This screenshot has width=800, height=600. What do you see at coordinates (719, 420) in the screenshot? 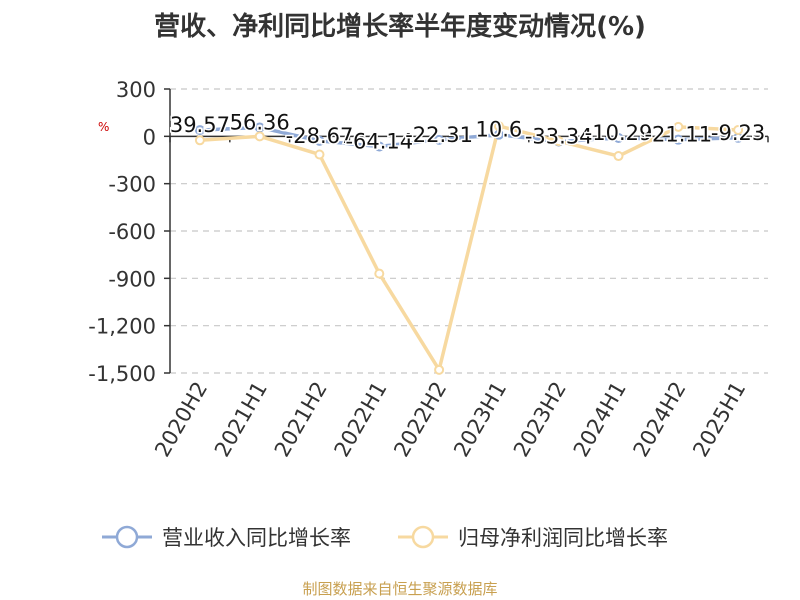
I see `x-tick-label: 2025H1` at bounding box center [719, 420].